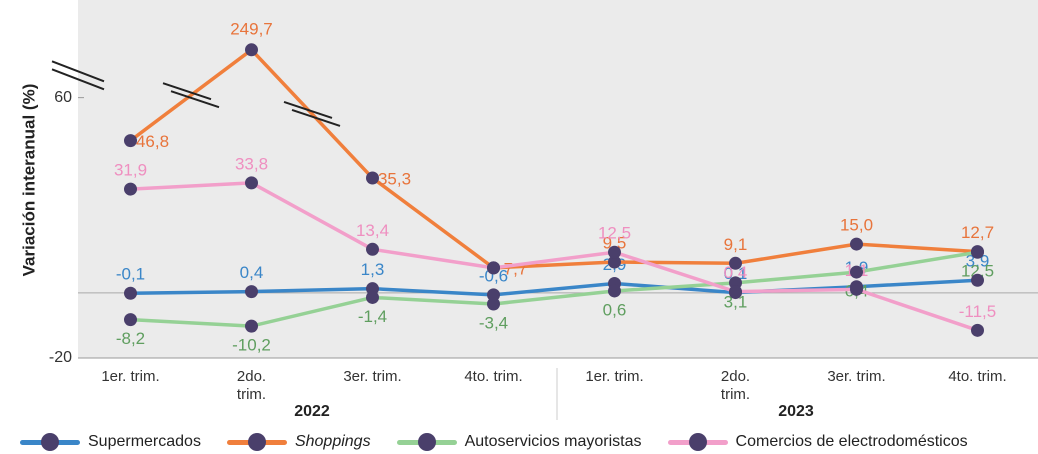  What do you see at coordinates (144, 441) in the screenshot?
I see `legend-label: Supermercados` at bounding box center [144, 441].